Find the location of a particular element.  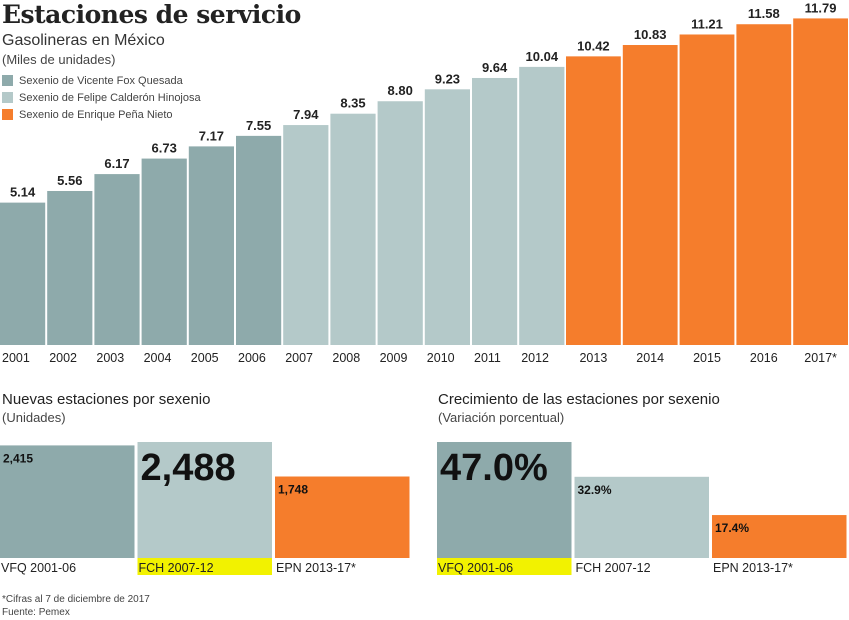

bar-2006 is located at coordinates (259, 240).